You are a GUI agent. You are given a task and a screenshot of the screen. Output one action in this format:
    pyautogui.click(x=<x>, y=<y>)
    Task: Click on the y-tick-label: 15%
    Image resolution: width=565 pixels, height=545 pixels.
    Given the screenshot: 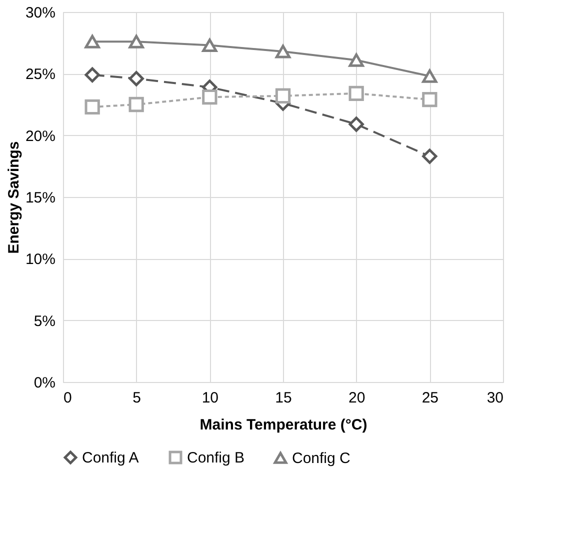 What is the action you would take?
    pyautogui.click(x=40, y=198)
    